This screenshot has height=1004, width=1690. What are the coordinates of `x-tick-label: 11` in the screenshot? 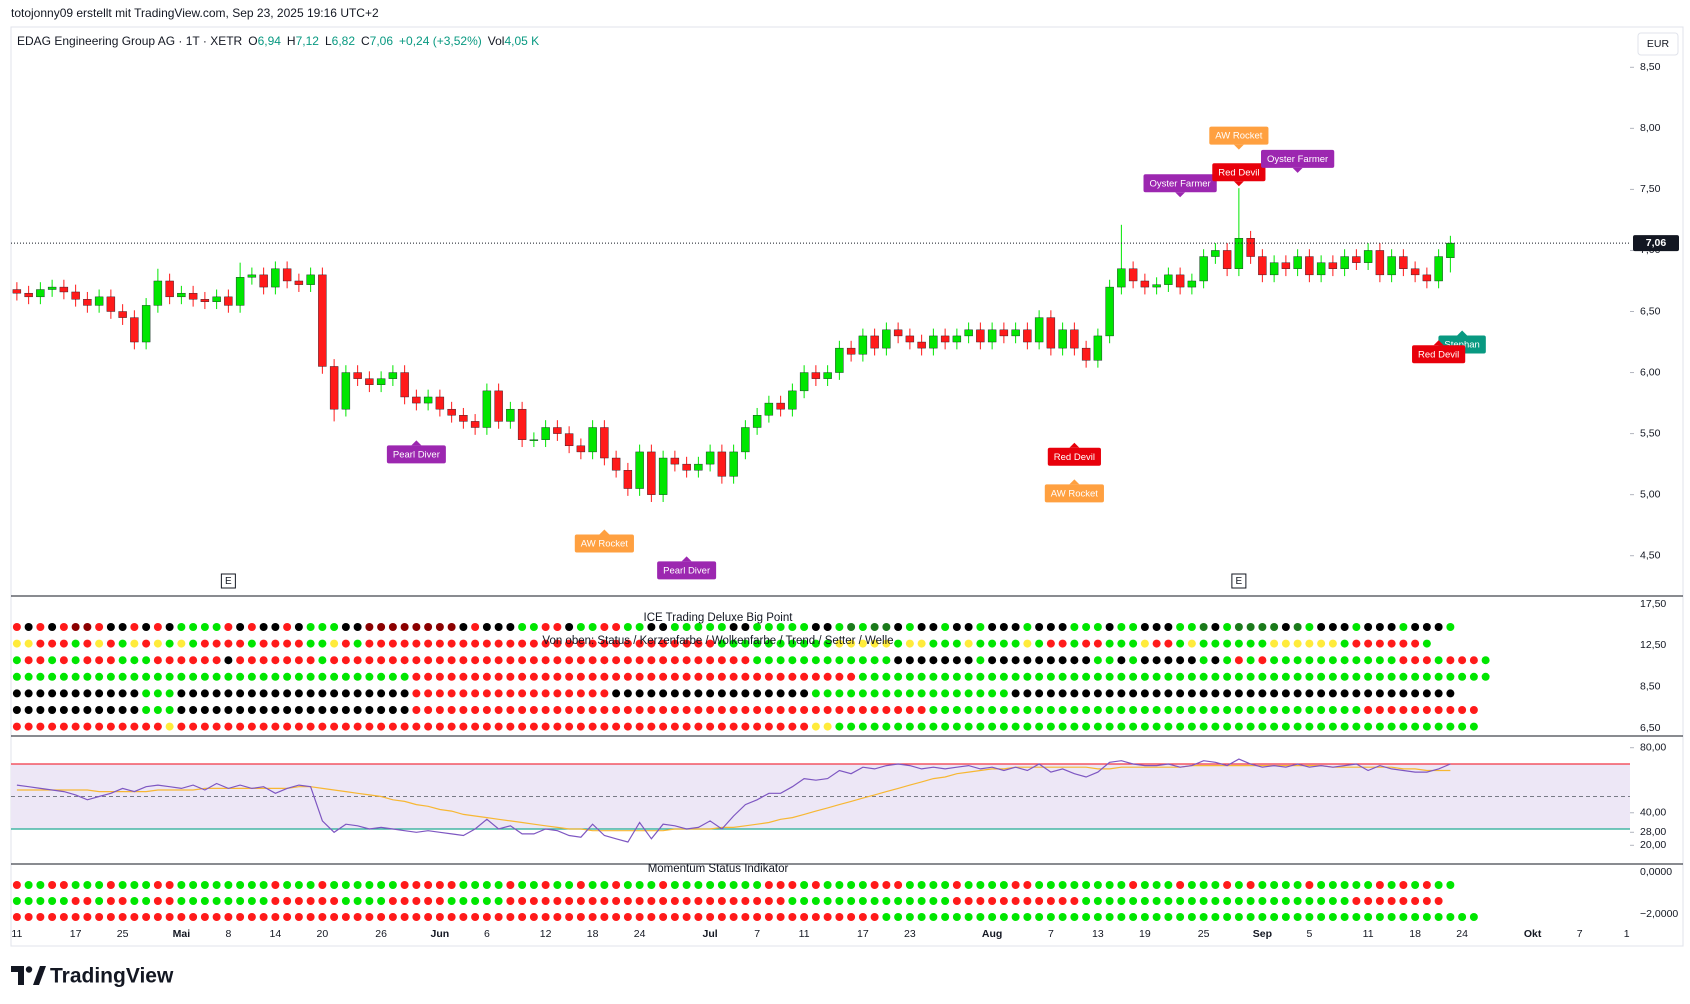 It's located at (16, 934).